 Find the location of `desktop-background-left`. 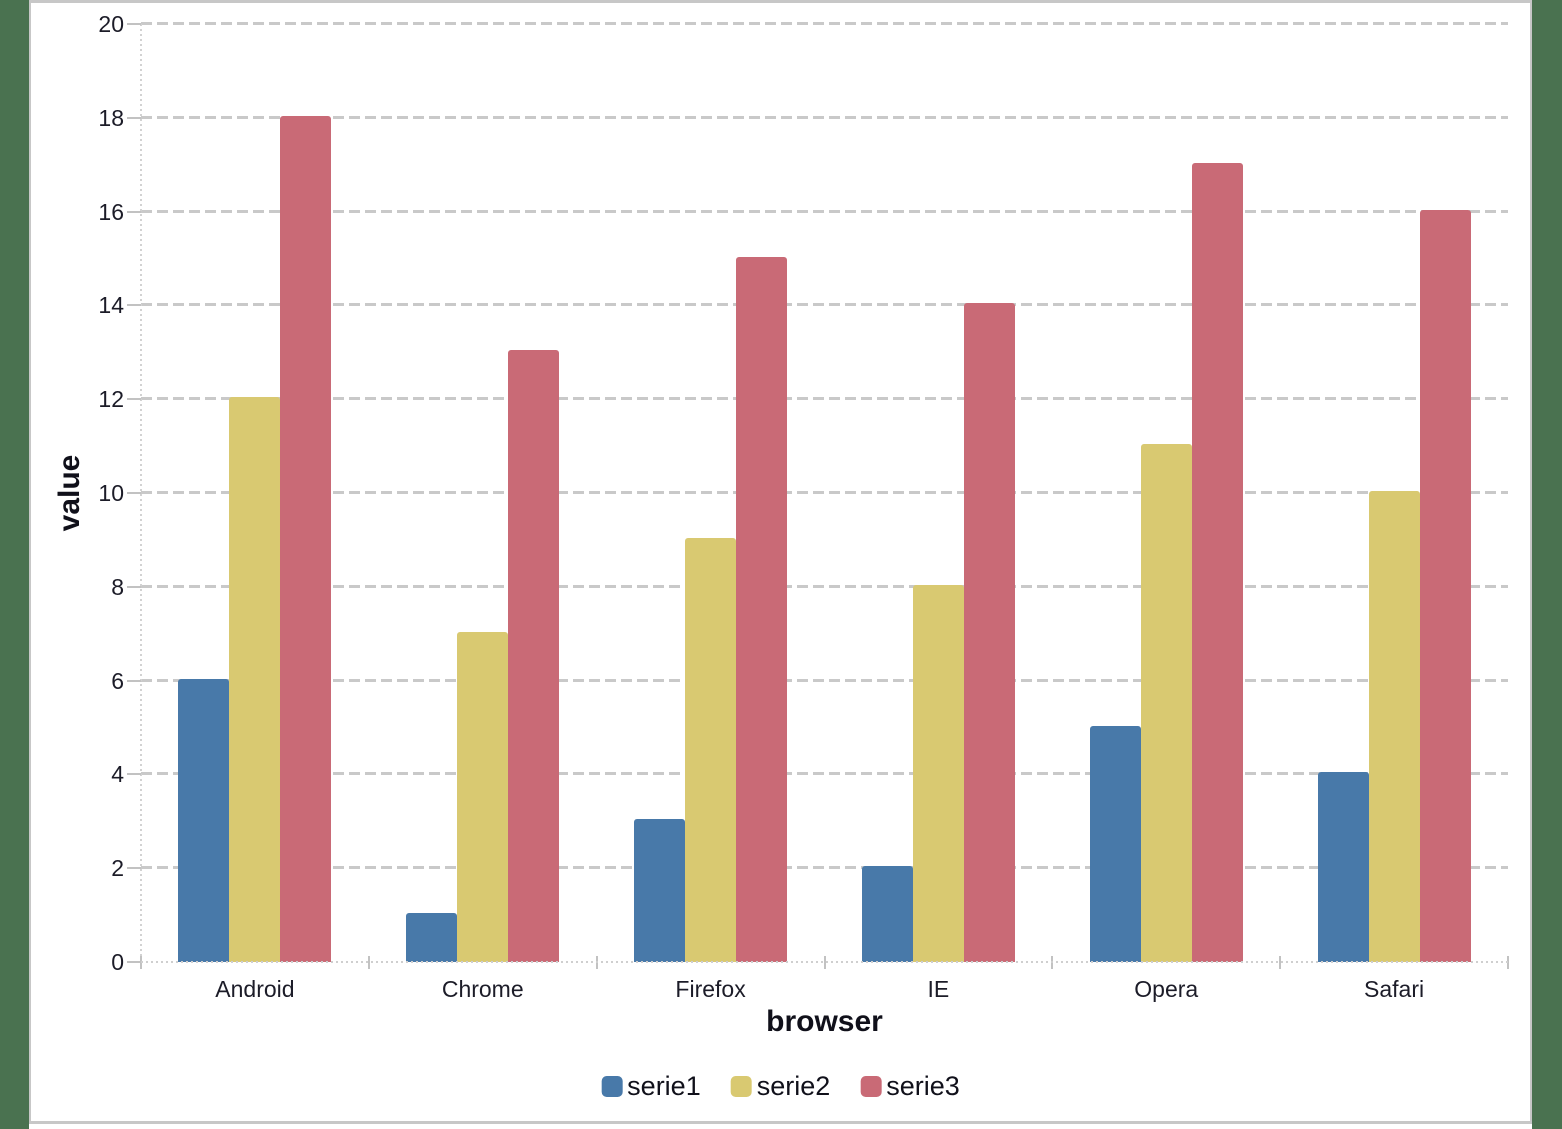

desktop-background-left is located at coordinates (14, 564).